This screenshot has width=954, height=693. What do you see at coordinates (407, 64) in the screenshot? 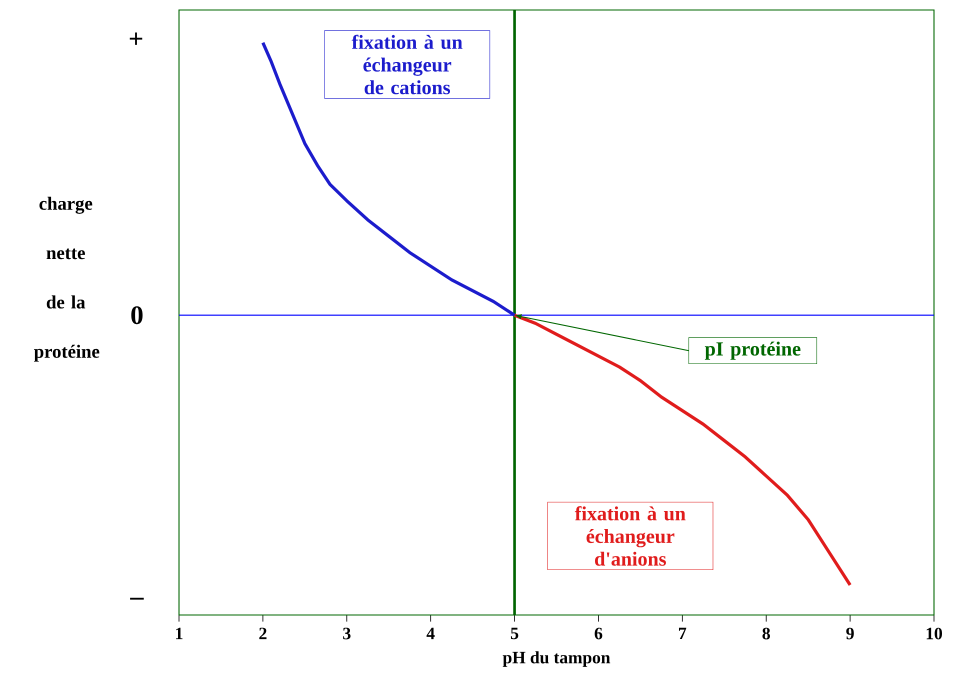
I see `annotation: fixation à un échangeur de cations` at bounding box center [407, 64].